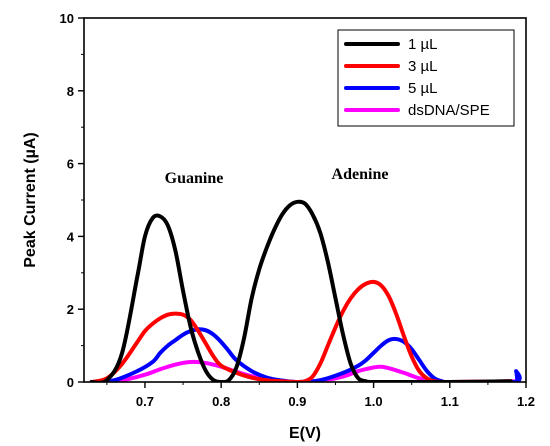  Describe the element at coordinates (70, 91) in the screenshot. I see `y-tick-label: 8` at that location.